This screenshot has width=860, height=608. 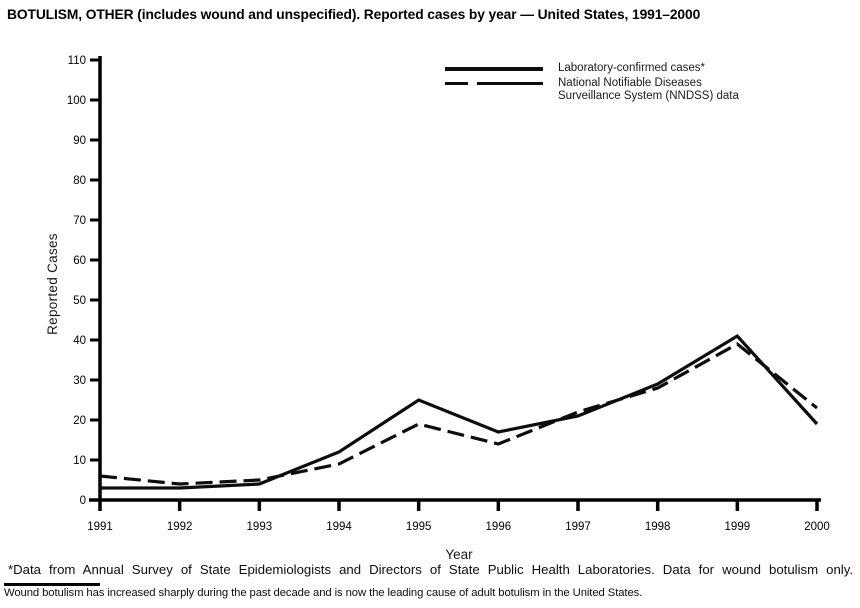 What do you see at coordinates (658, 527) in the screenshot?
I see `x-tick-label: 1998` at bounding box center [658, 527].